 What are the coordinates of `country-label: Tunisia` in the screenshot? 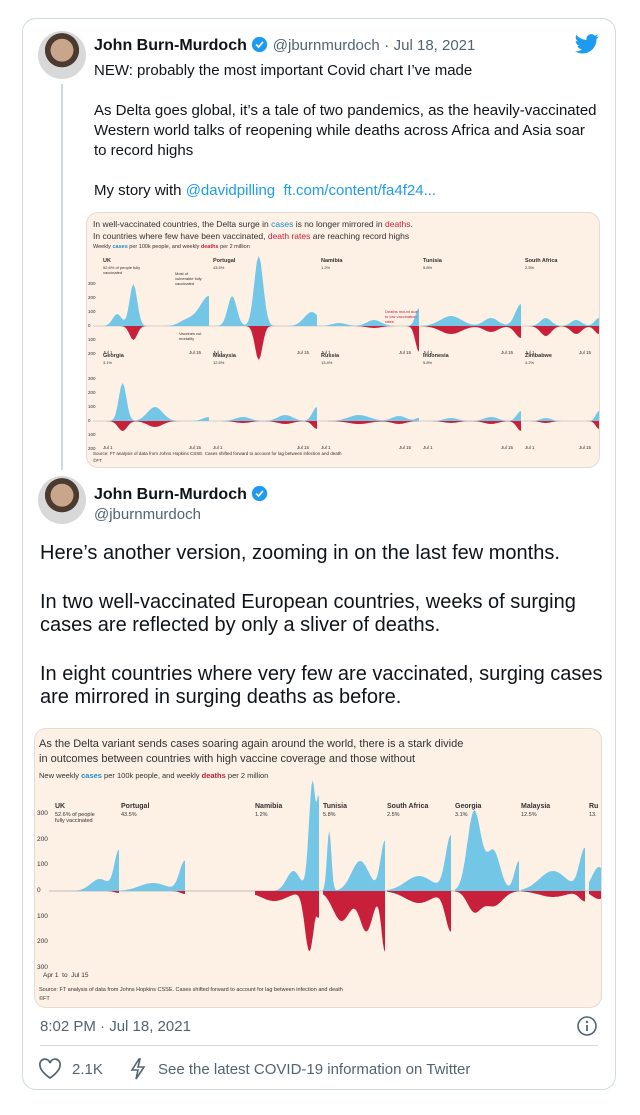 It's located at (335, 806).